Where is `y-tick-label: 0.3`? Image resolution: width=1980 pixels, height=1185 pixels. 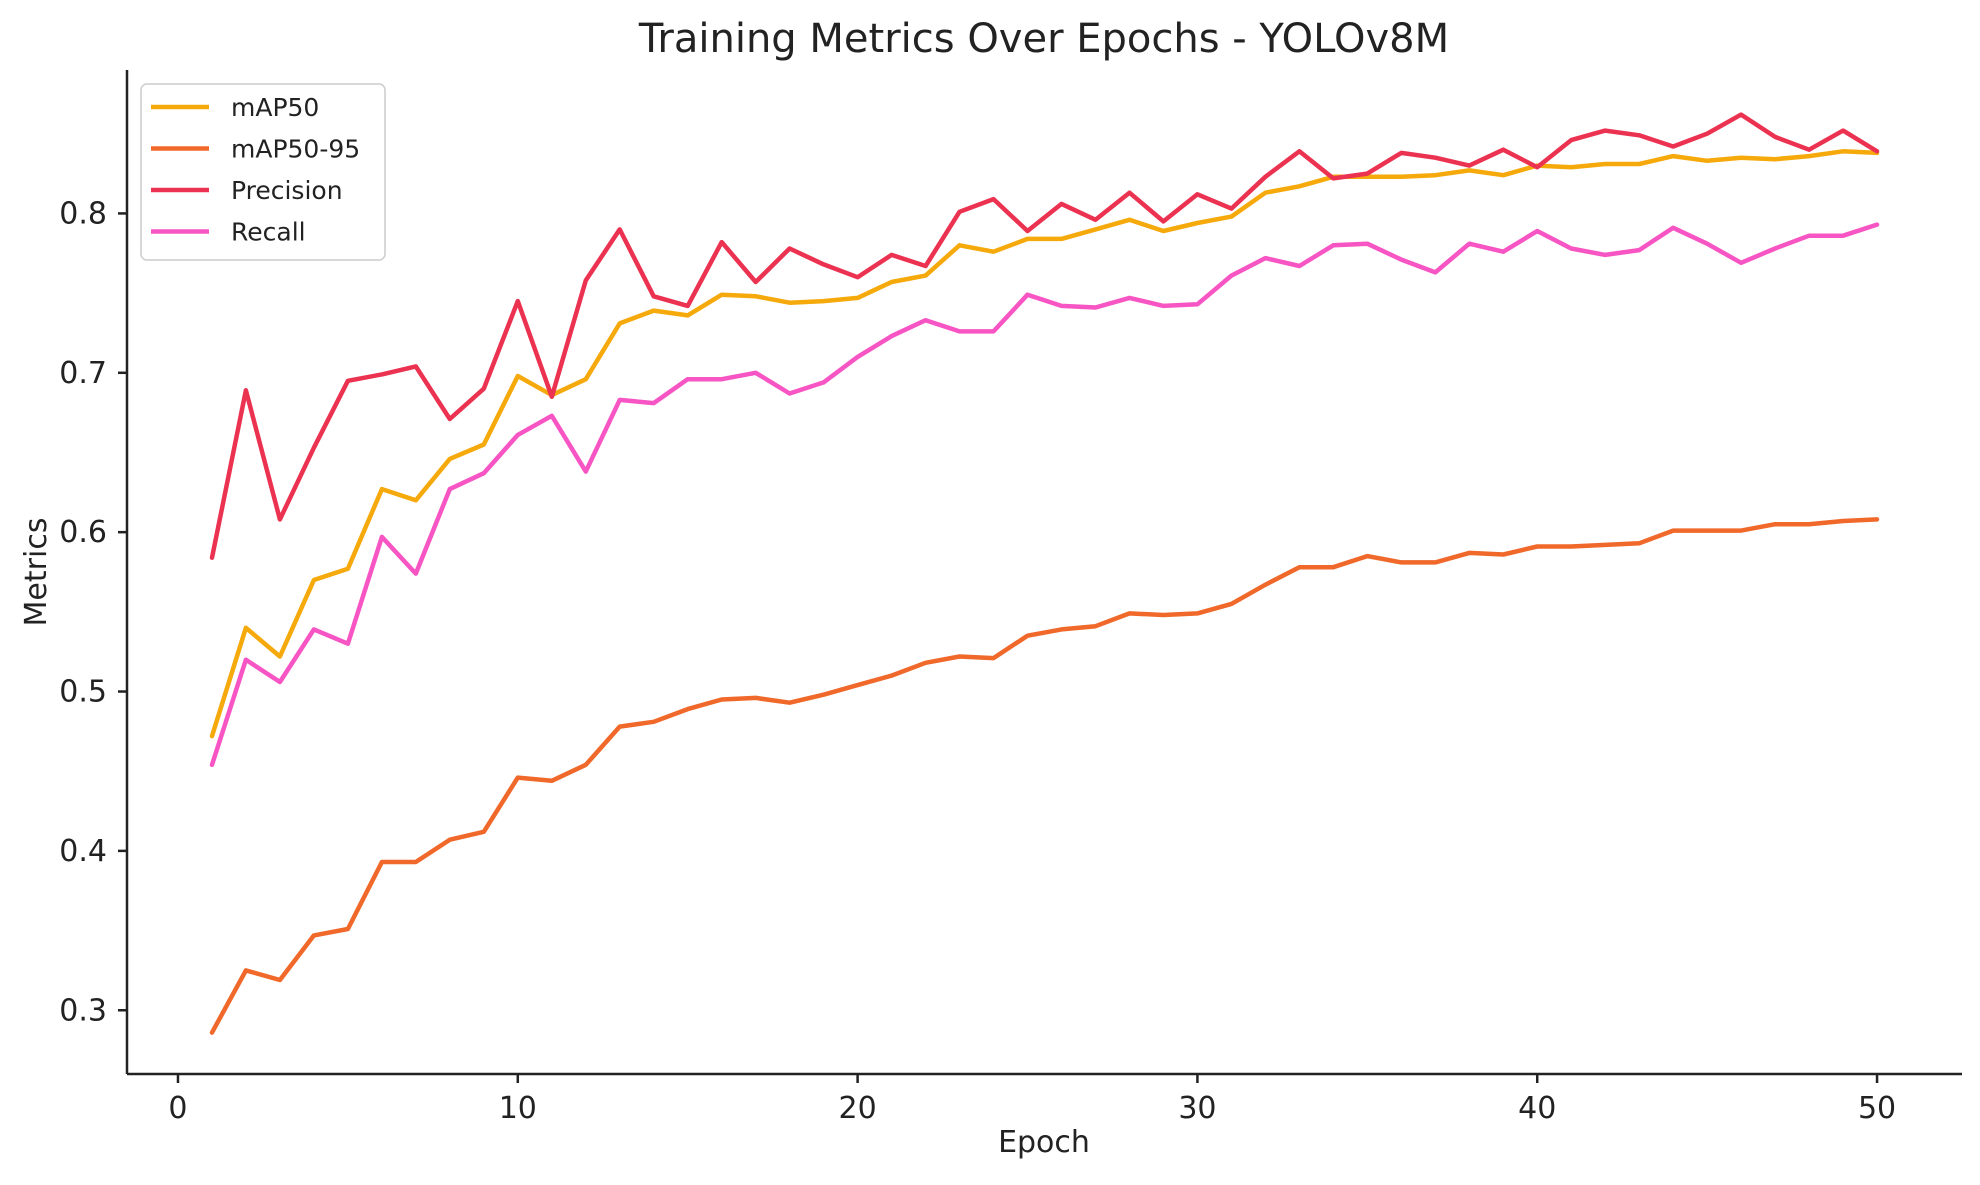
y-tick-label: 0.3 is located at coordinates (83, 1010).